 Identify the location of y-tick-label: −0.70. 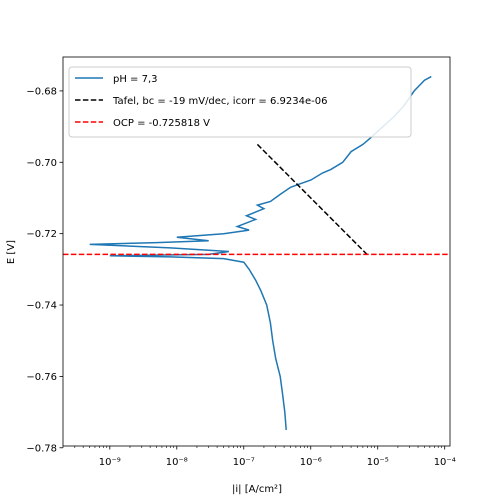
(41, 163).